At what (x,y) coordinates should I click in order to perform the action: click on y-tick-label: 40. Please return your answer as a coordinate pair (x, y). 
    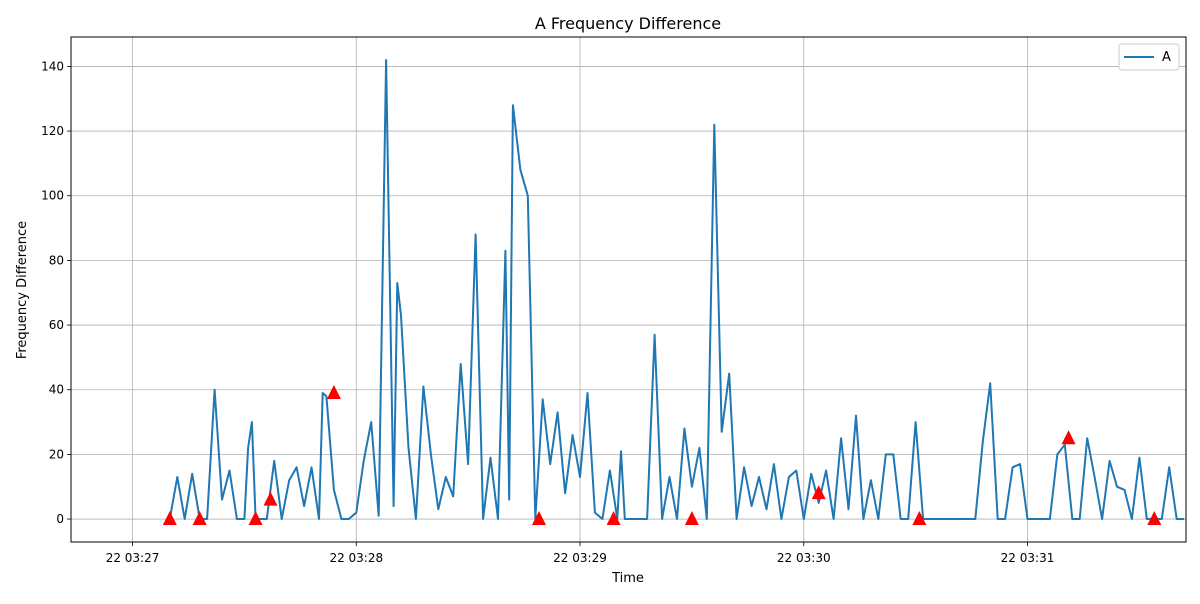
    Looking at the image, I should click on (56, 390).